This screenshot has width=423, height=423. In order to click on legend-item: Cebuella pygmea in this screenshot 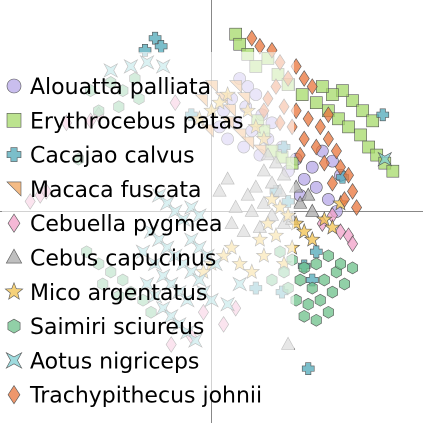, I will do `click(114, 224)`.